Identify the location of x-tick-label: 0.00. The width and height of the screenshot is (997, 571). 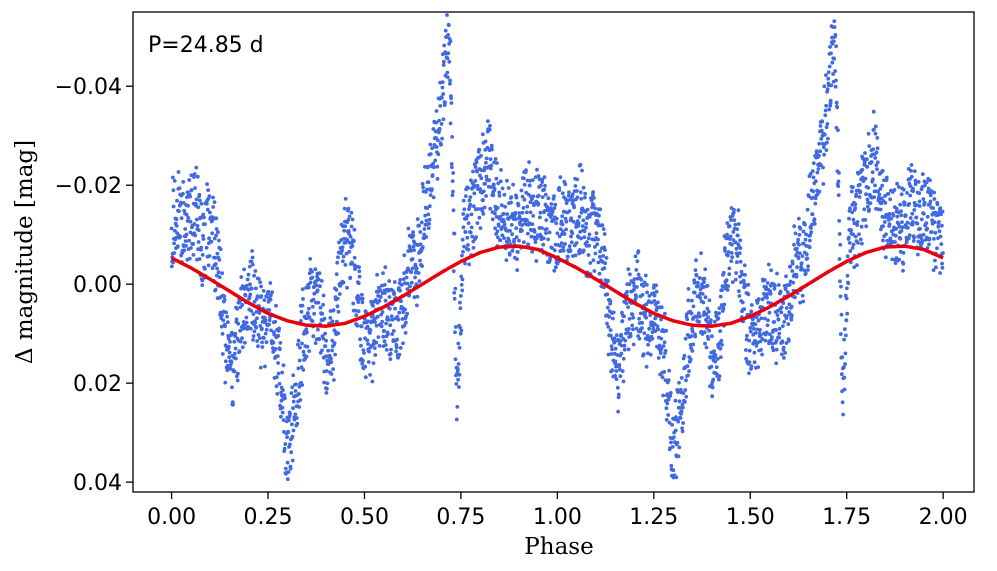
(171, 517).